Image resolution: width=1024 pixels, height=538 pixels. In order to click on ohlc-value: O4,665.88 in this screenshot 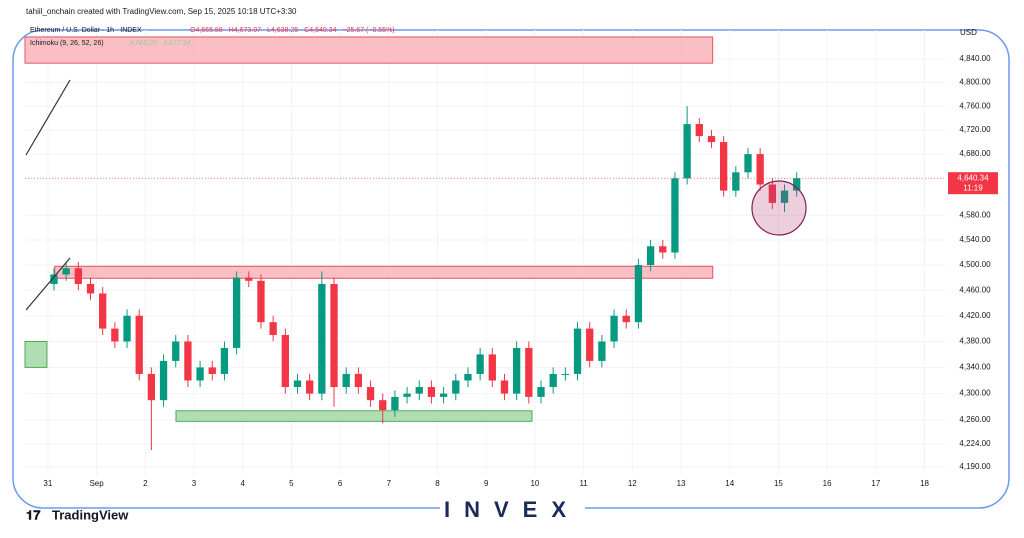, I will do `click(206, 30)`.